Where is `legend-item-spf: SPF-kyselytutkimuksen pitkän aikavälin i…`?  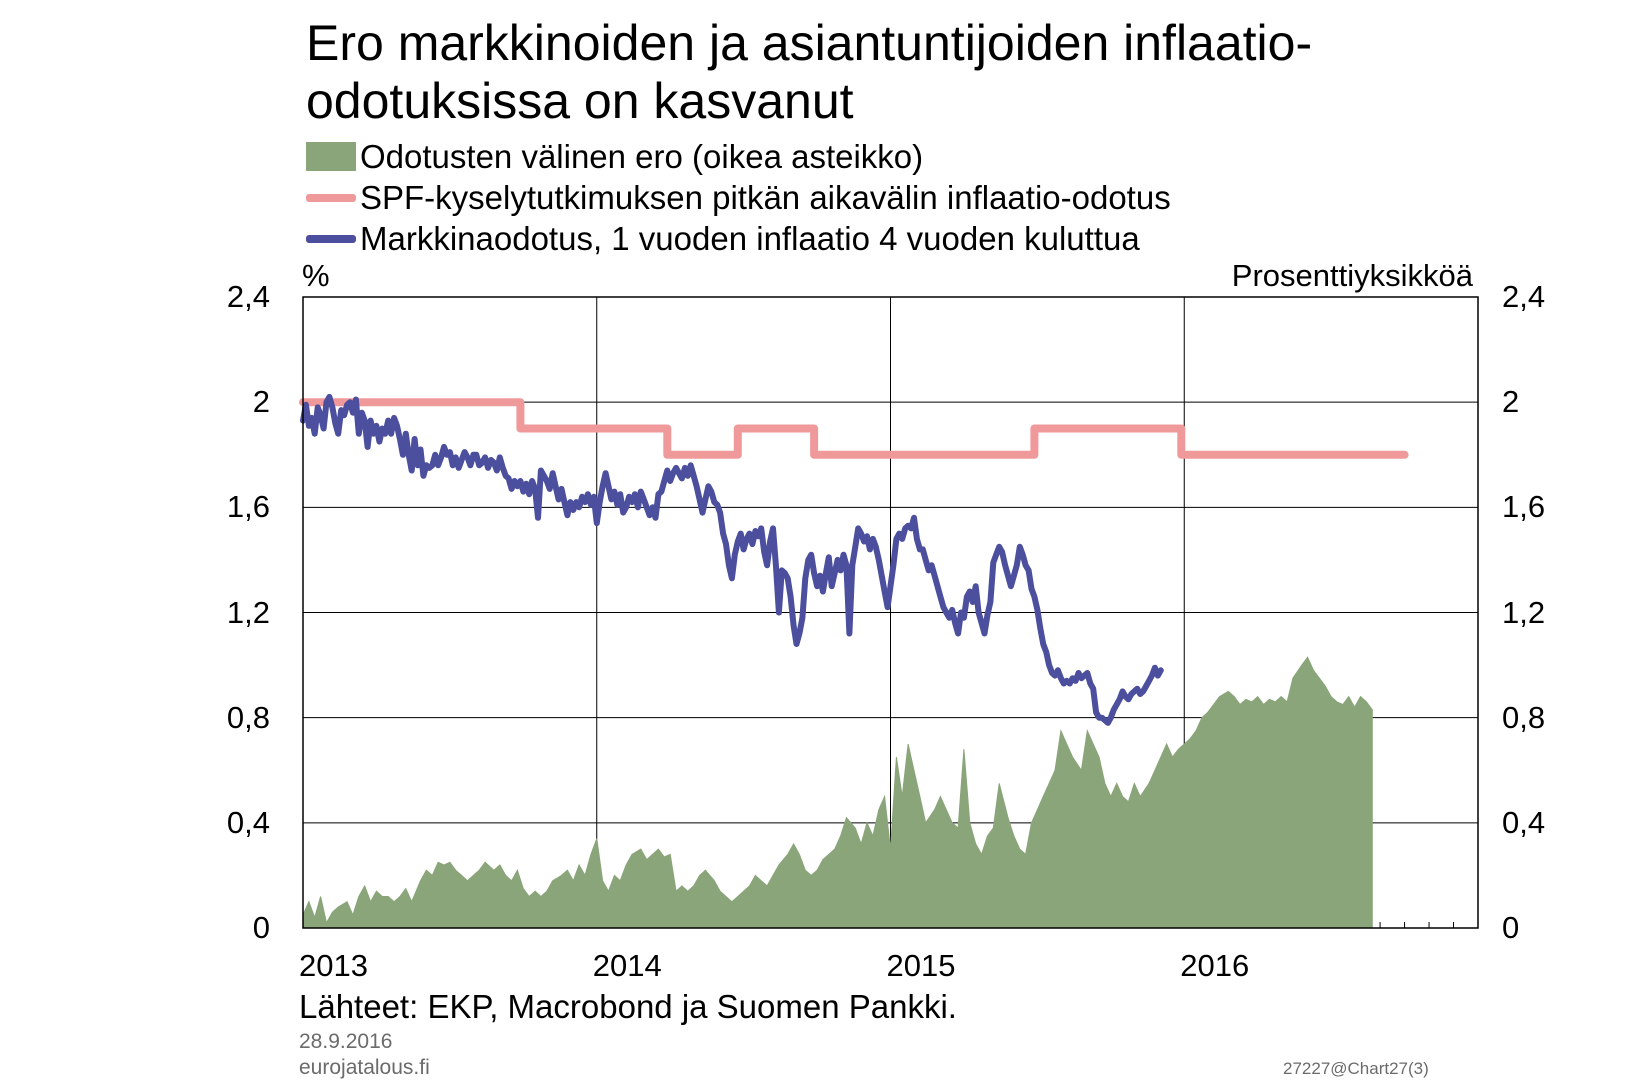 legend-item-spf: SPF-kyselytutkimuksen pitkän aikavälin i… is located at coordinates (738, 197).